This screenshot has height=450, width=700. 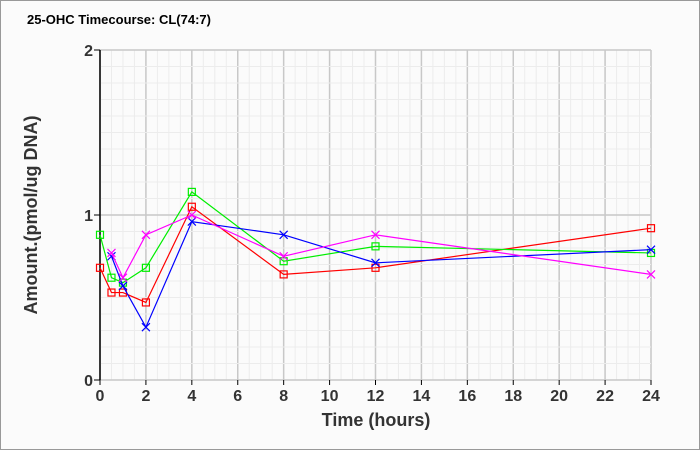 What do you see at coordinates (376, 396) in the screenshot?
I see `x-tick-label: 12` at bounding box center [376, 396].